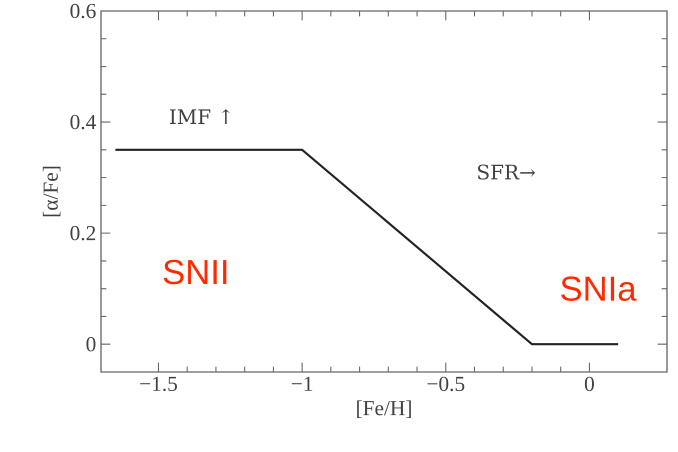  Describe the element at coordinates (302, 383) in the screenshot. I see `x-tick-label: −1` at that location.